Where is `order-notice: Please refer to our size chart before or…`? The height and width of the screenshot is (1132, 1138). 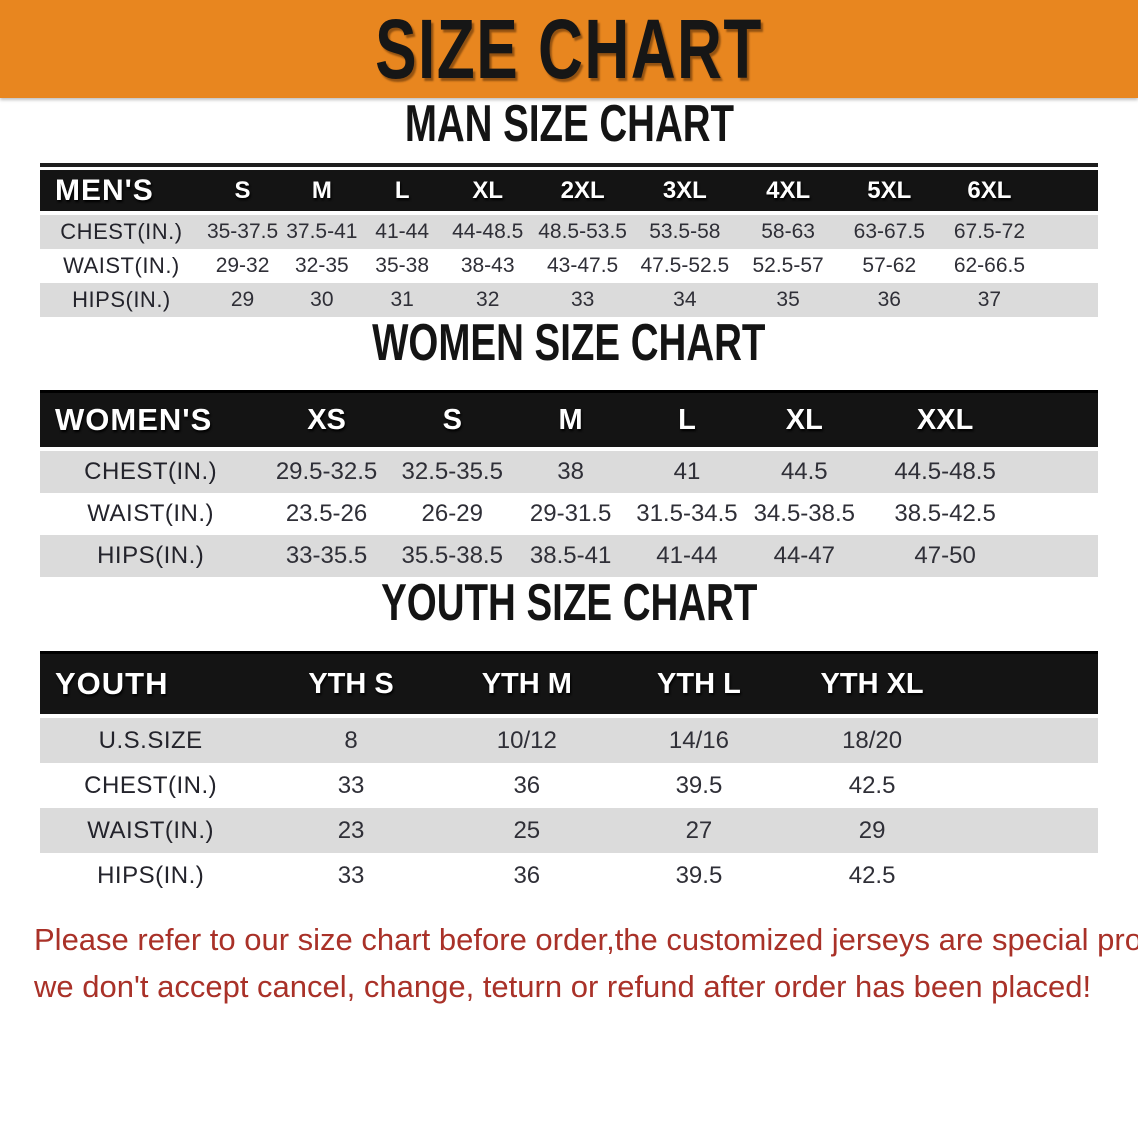
order-notice: Please refer to our size chart before or… is located at coordinates (586, 963).